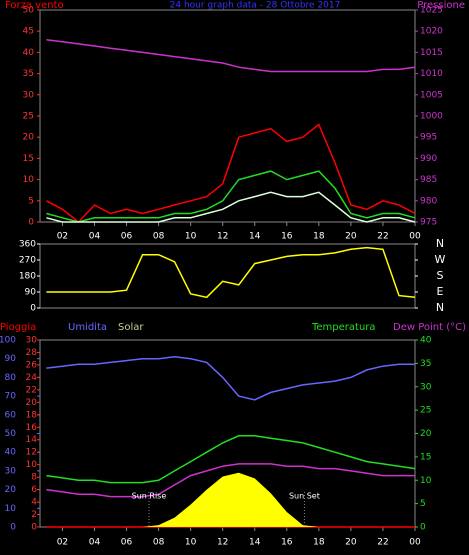 The height and width of the screenshot is (555, 469). Describe the element at coordinates (34, 490) in the screenshot. I see `y3-tick-label: 6` at that location.